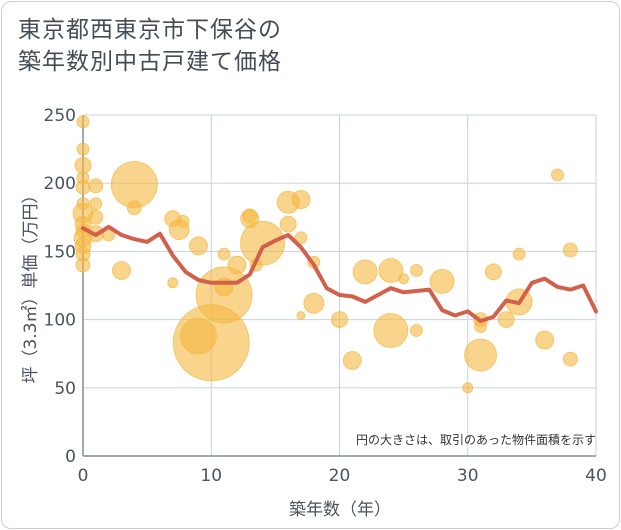 This screenshot has width=621, height=530. Describe the element at coordinates (60, 184) in the screenshot. I see `y-tick-label: 200` at that location.